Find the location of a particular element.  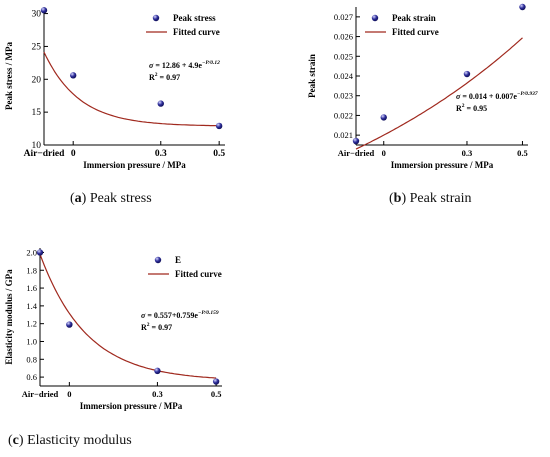

y-tick-label: 2.0 is located at coordinates (31, 252).